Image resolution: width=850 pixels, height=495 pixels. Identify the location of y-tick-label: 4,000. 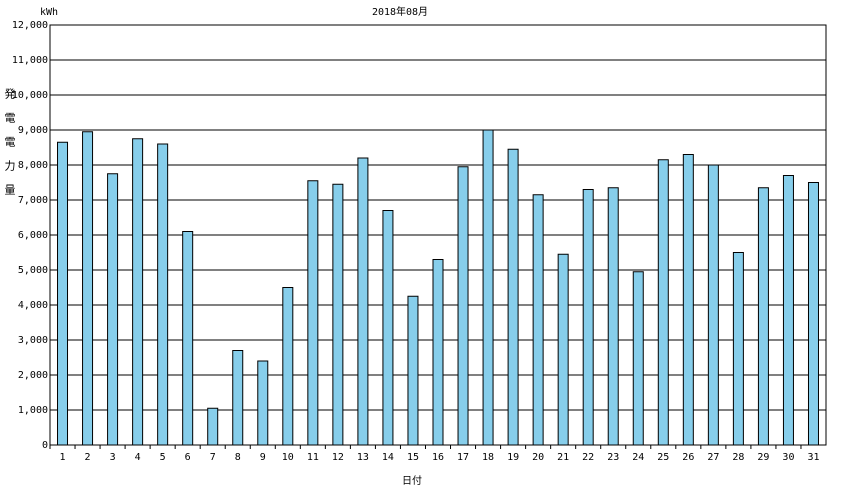
(33, 305).